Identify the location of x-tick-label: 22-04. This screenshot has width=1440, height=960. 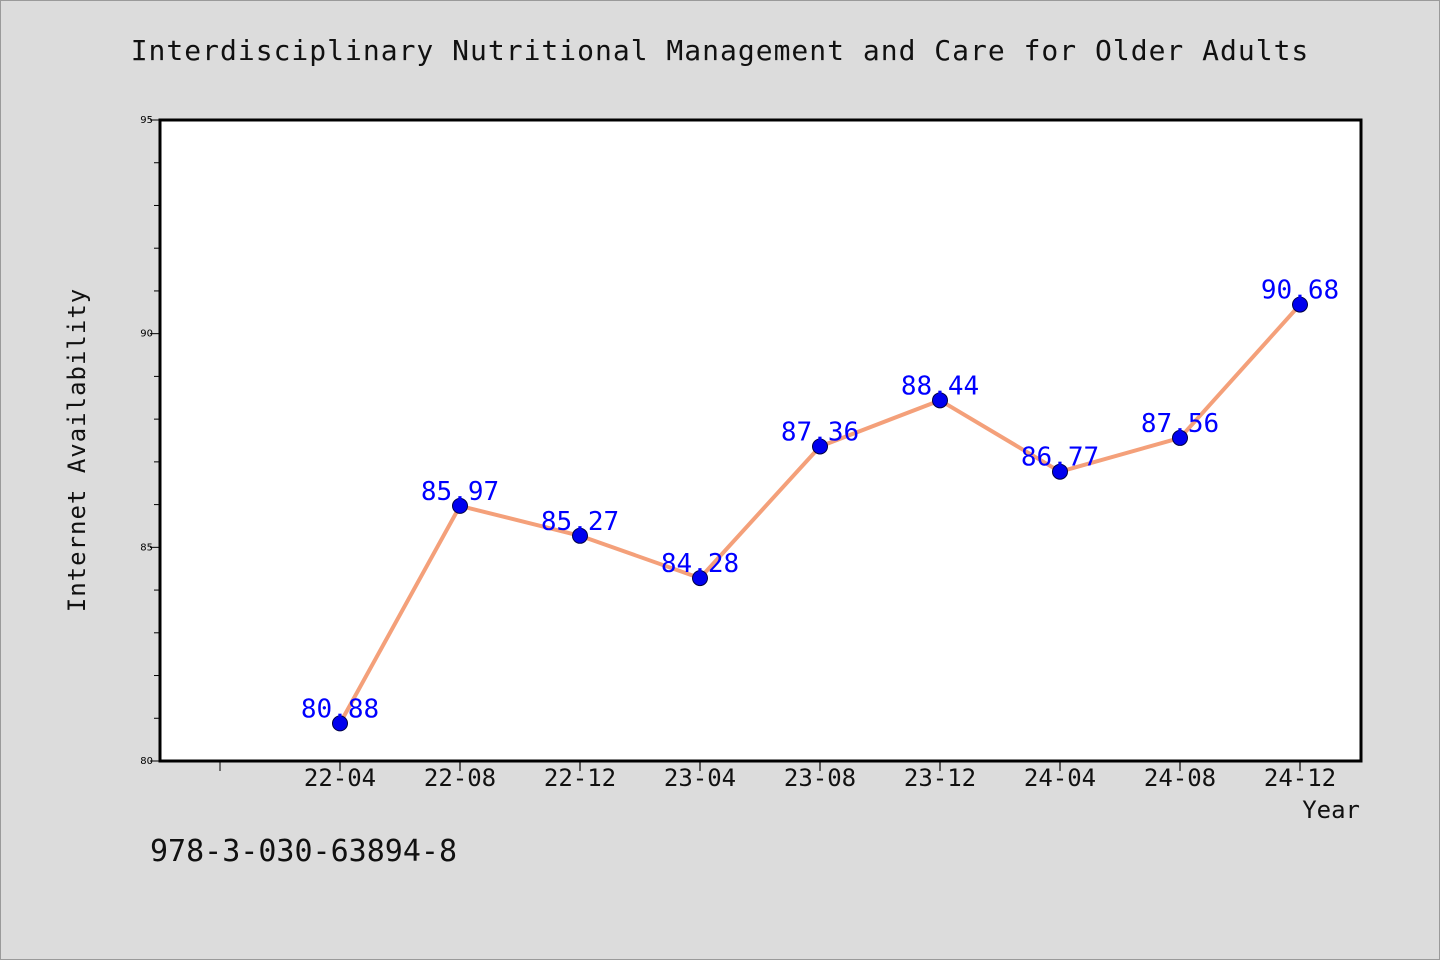
(340, 778).